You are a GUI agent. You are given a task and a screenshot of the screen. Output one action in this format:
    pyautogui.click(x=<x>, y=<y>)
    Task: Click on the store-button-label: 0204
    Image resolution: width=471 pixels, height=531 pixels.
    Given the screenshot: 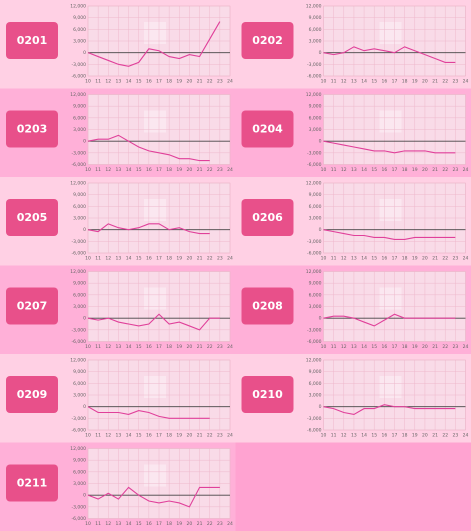 What is the action you would take?
    pyautogui.click(x=267, y=129)
    